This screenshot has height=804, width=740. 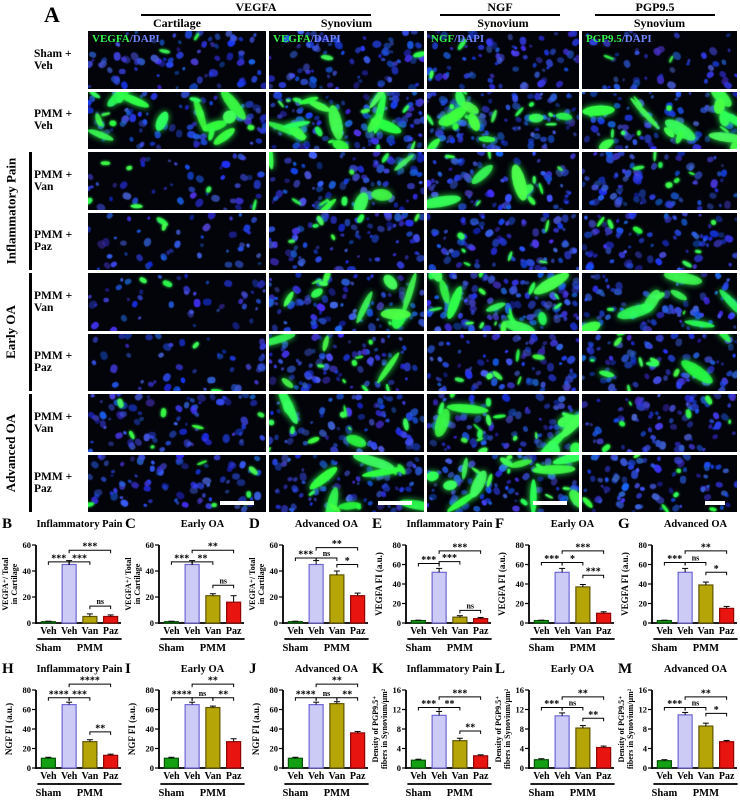 What do you see at coordinates (346, 302) in the screenshot?
I see `micrograph-cell-r4c1` at bounding box center [346, 302].